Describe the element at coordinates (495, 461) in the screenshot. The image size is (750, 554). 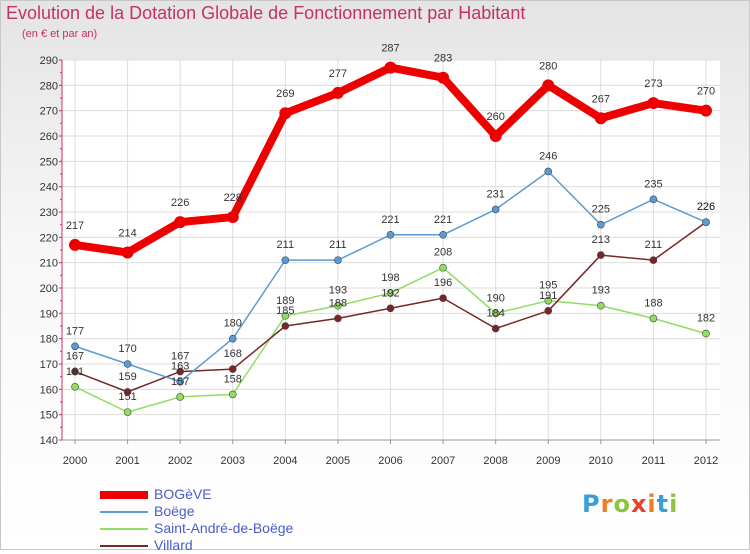
I see `x-tick-label: 2008` at that location.